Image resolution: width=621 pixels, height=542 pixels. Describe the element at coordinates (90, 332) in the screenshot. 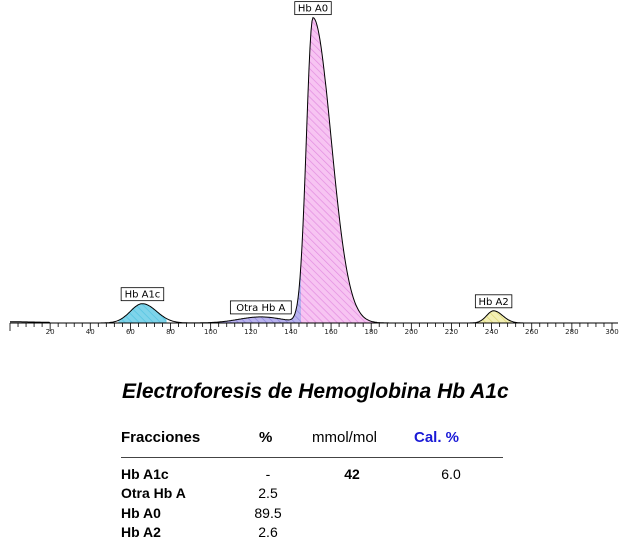

I see `tick-label: 40` at that location.